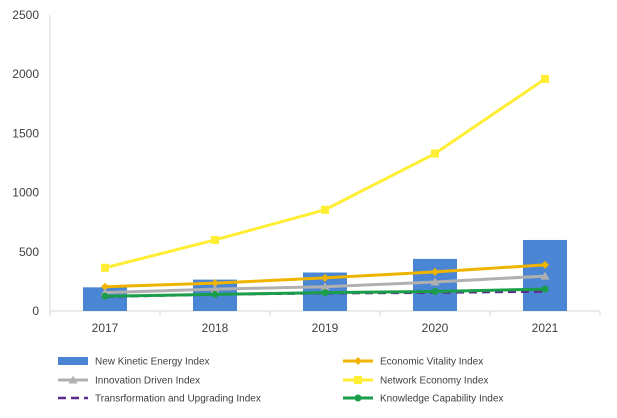  What do you see at coordinates (29, 252) in the screenshot?
I see `y-tick-label: 500` at bounding box center [29, 252].